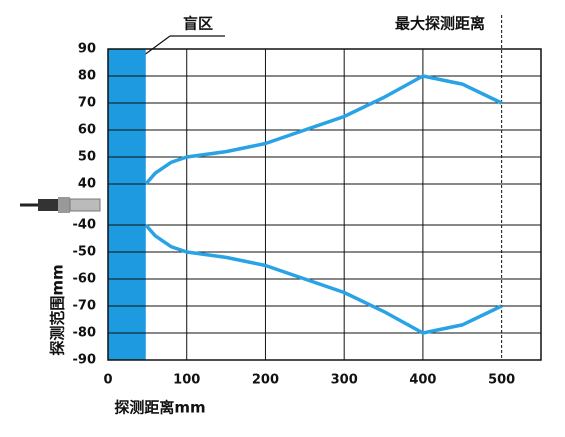 This screenshot has width=565, height=437. What do you see at coordinates (85, 279) in the screenshot?
I see `y-tick-label: -60` at bounding box center [85, 279].